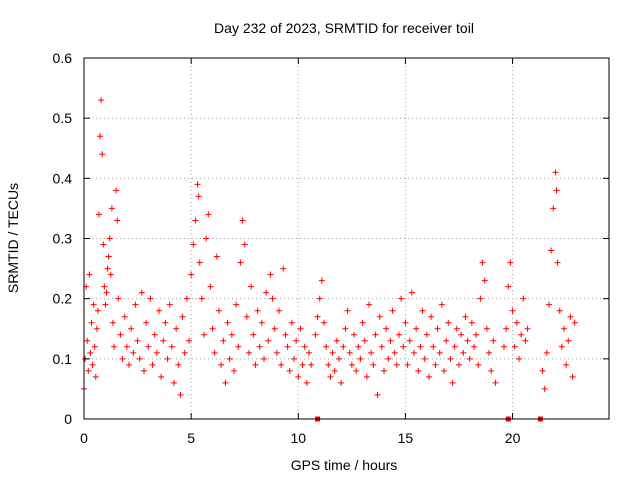 The height and width of the screenshot is (480, 640). I want to click on y-tick-label: 0.4, so click(63, 178).